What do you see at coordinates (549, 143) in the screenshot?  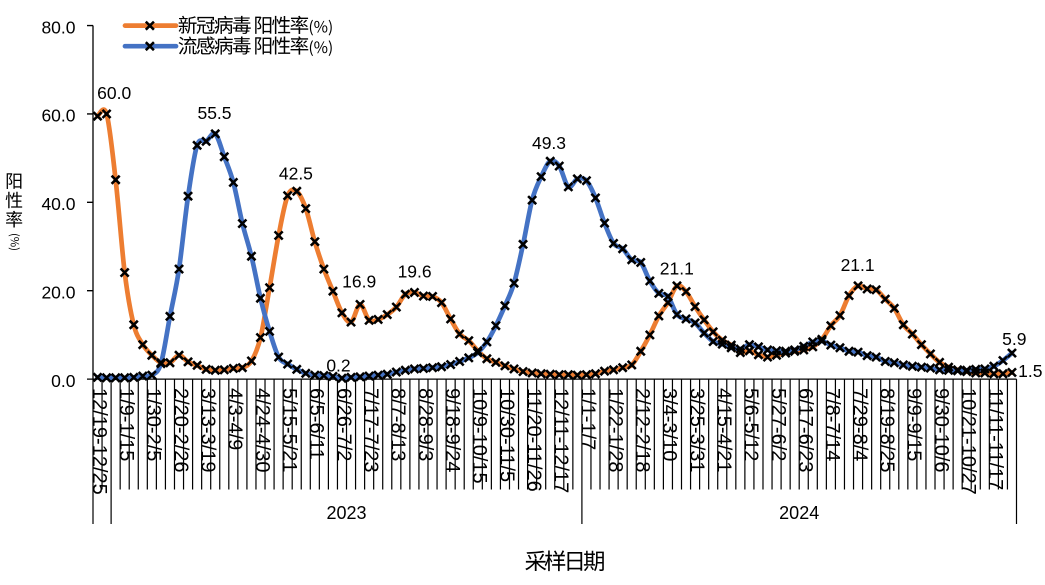 I see `svg-text: 49.3` at bounding box center [549, 143].